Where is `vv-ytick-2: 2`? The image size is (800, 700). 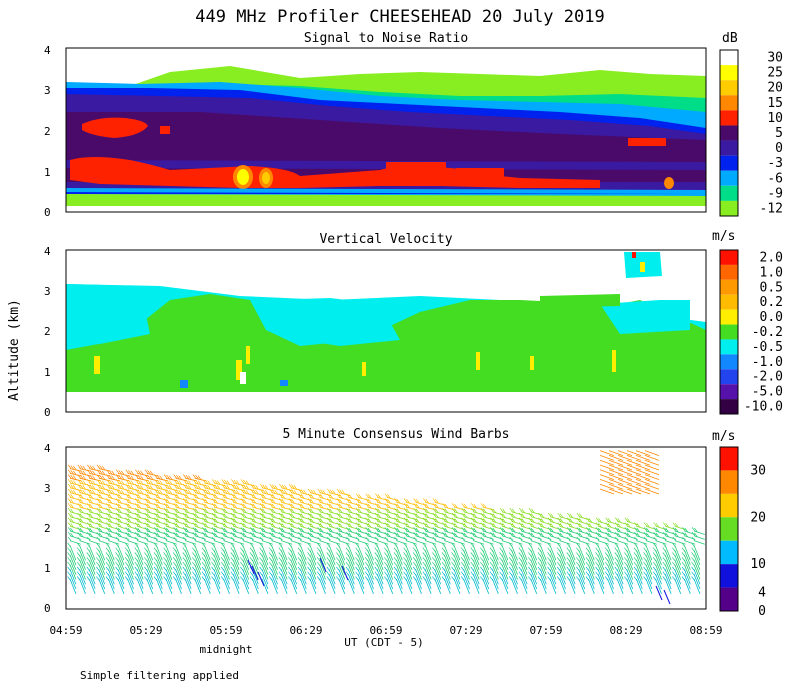 vv-ytick-2: 2 is located at coordinates (47, 331).